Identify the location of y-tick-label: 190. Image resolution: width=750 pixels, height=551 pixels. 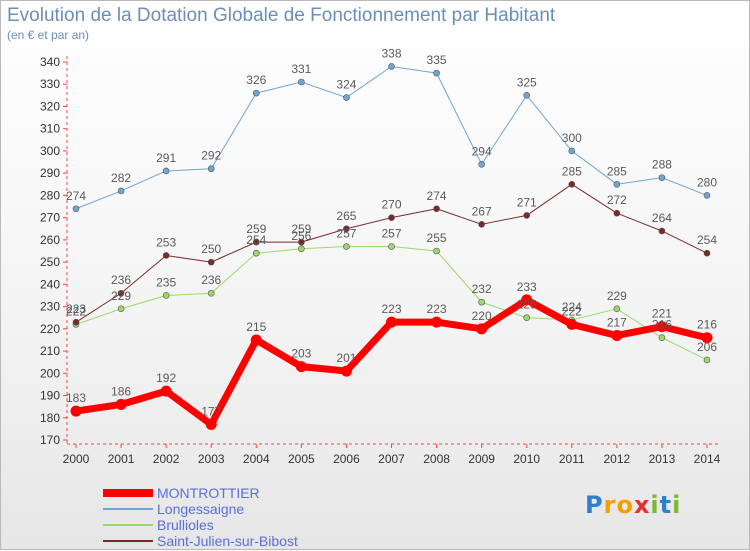
(50, 396).